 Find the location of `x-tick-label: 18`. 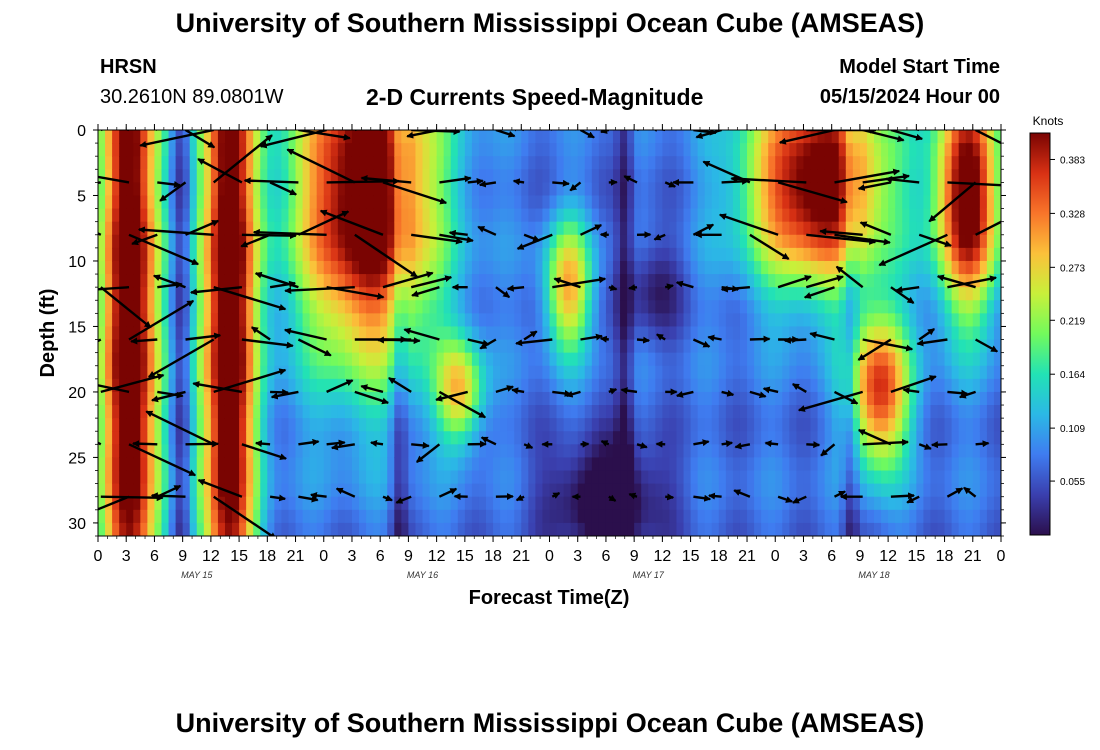

x-tick-label: 18 is located at coordinates (719, 556).